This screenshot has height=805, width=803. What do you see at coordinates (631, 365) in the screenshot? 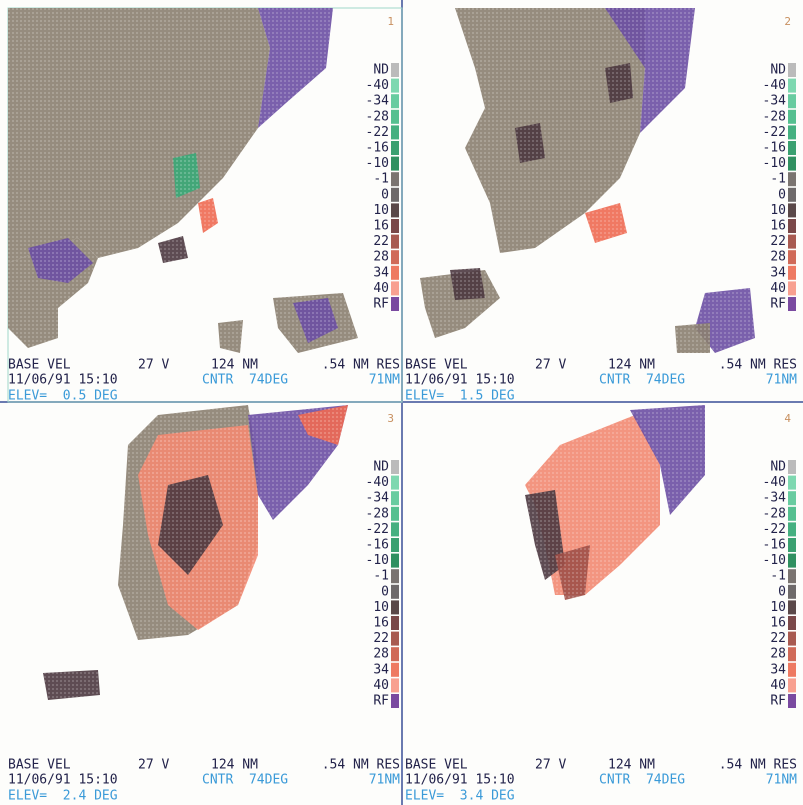
I see `range: 124 NM` at bounding box center [631, 365].